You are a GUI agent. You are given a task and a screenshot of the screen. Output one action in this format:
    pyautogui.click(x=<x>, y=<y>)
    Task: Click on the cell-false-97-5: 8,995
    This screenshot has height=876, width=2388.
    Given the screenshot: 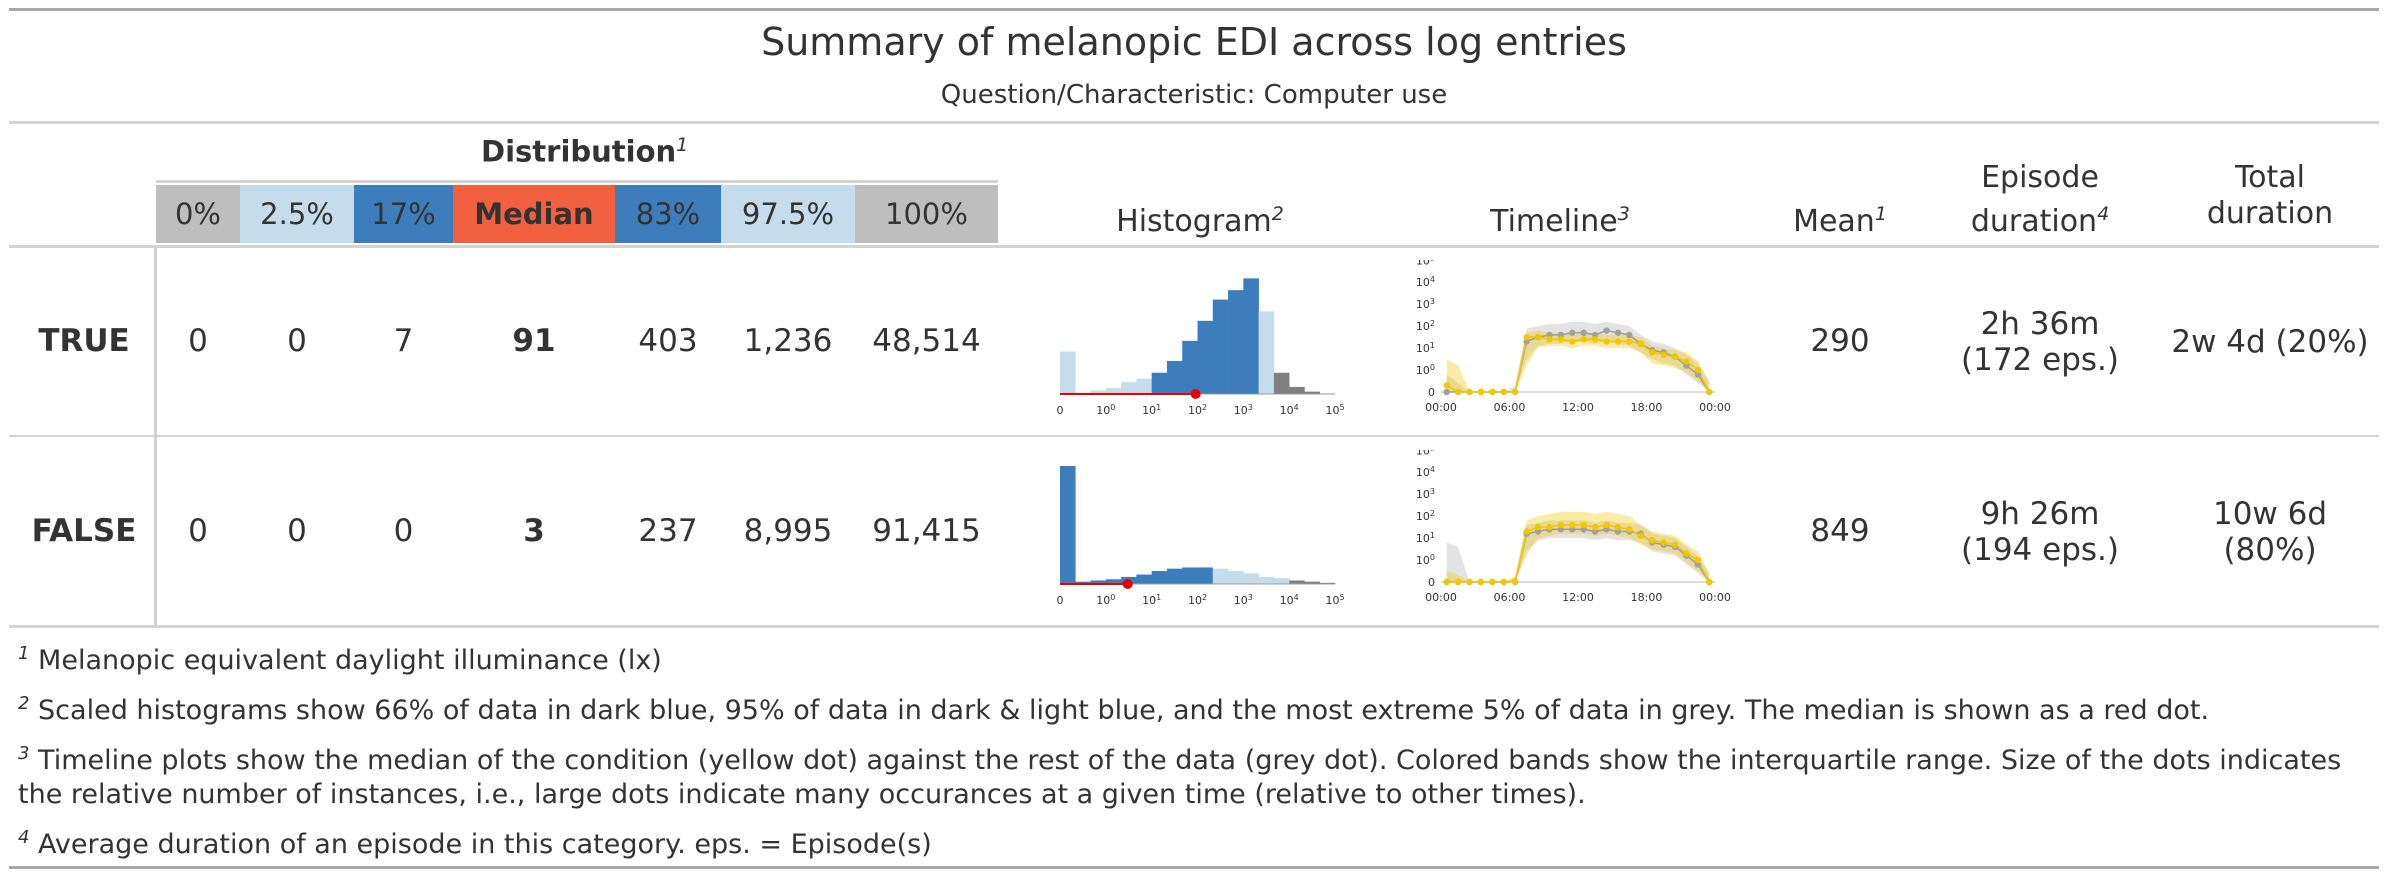 What is the action you would take?
    pyautogui.click(x=788, y=531)
    